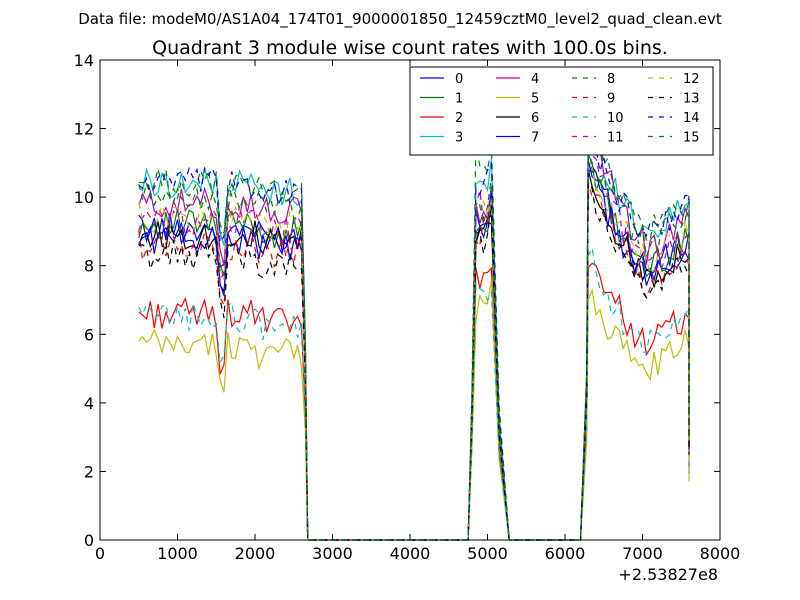 The width and height of the screenshot is (800, 600). Describe the element at coordinates (84, 129) in the screenshot. I see `y-tick-label: 12` at that location.